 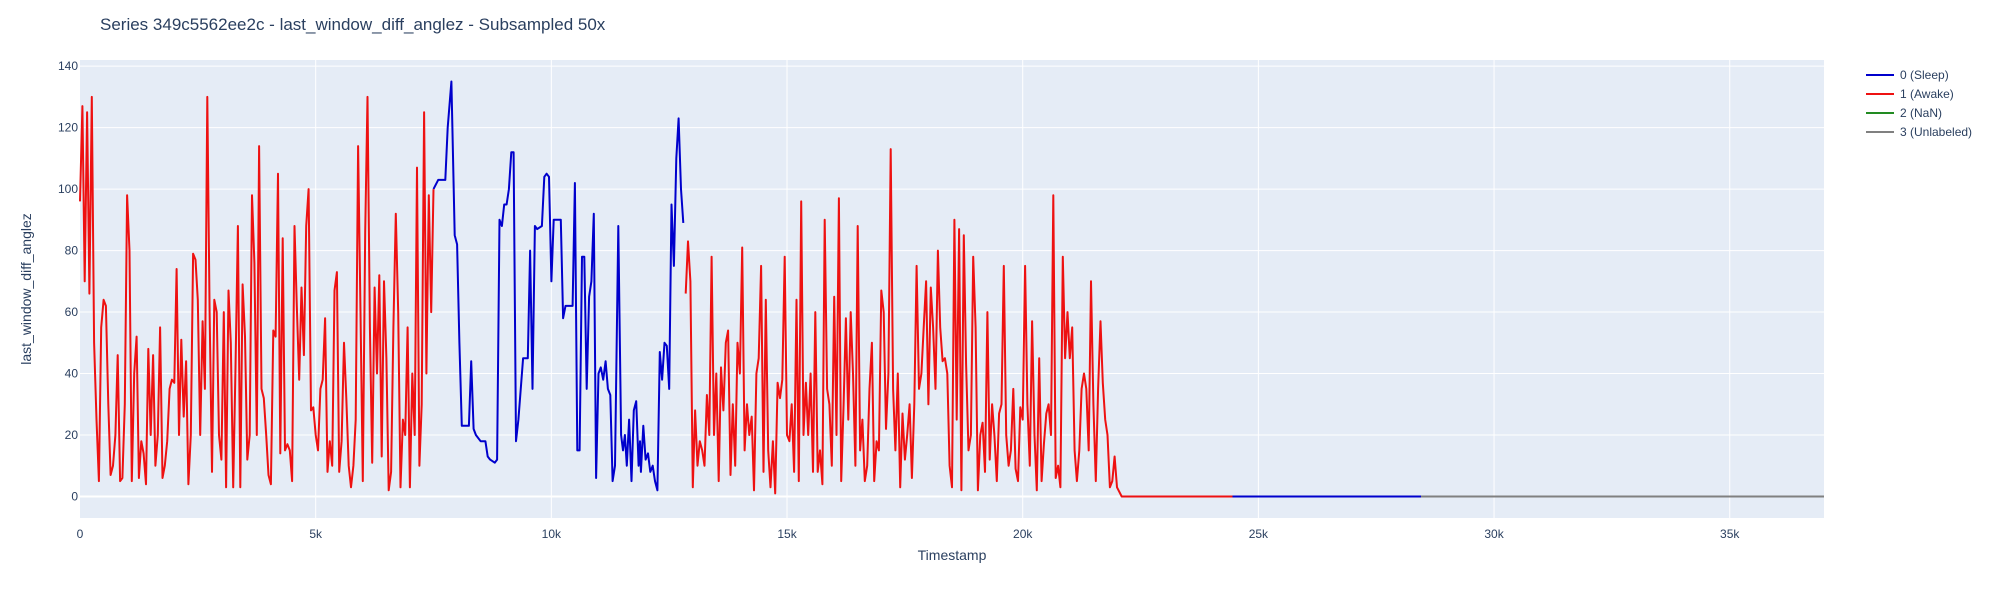 I want to click on x-tick-label: 0, so click(x=80, y=534).